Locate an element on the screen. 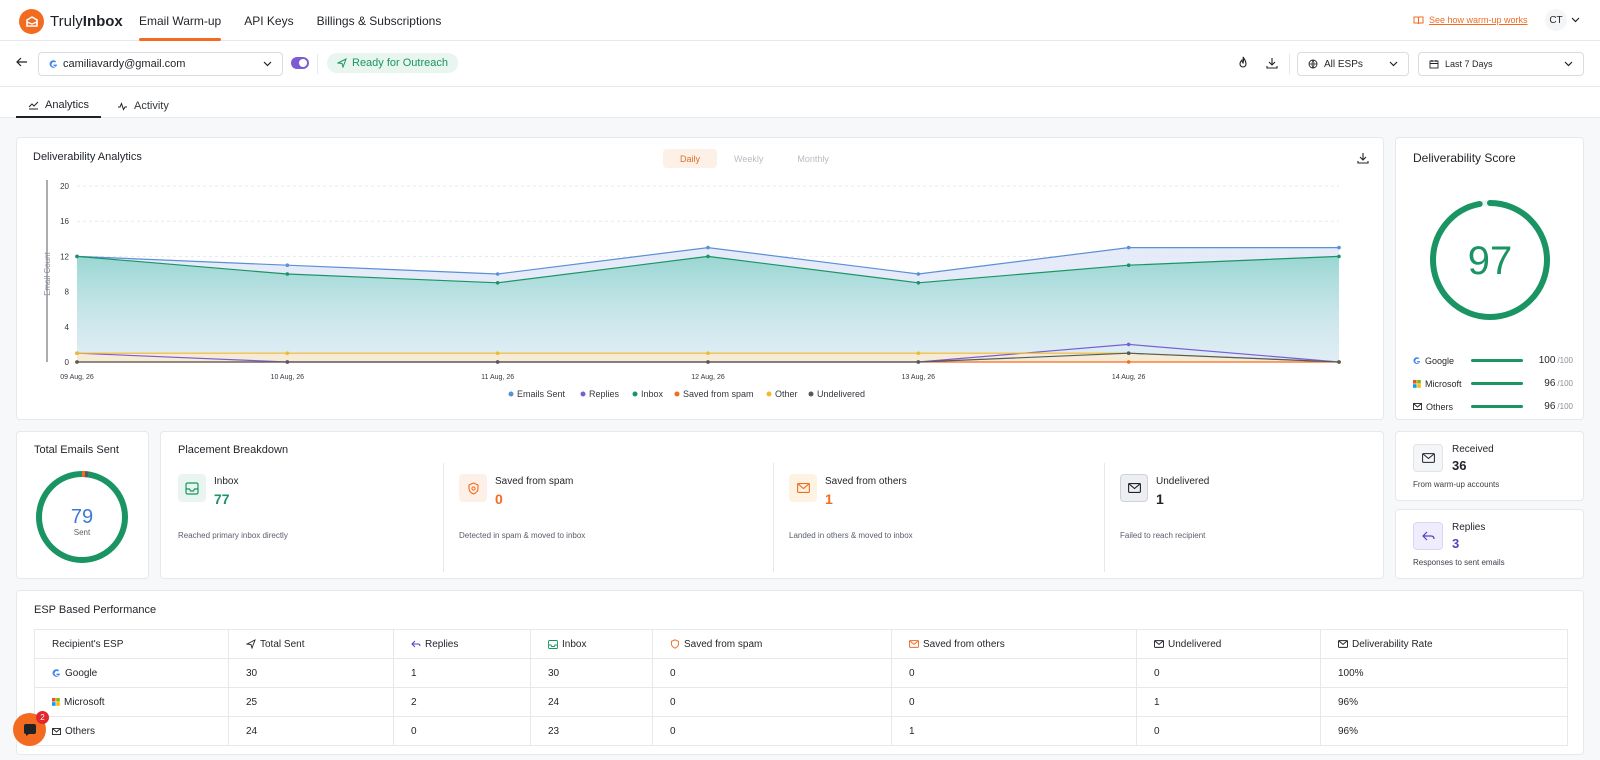  y-tick-label: 16 is located at coordinates (64, 221).